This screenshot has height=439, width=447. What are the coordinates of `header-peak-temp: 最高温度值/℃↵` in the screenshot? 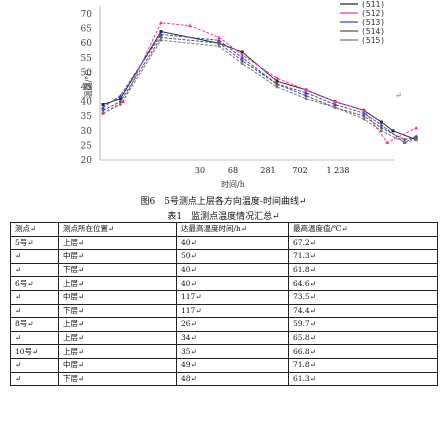 It's located at (363, 229).